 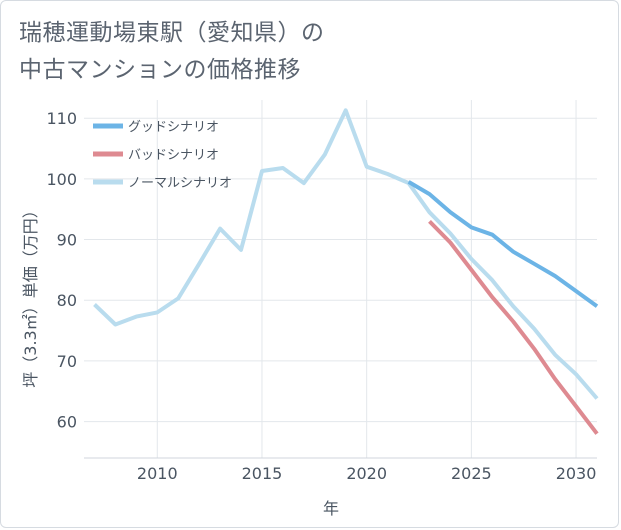 What do you see at coordinates (67, 361) in the screenshot?
I see `y-tick-label-70: 70` at bounding box center [67, 361].